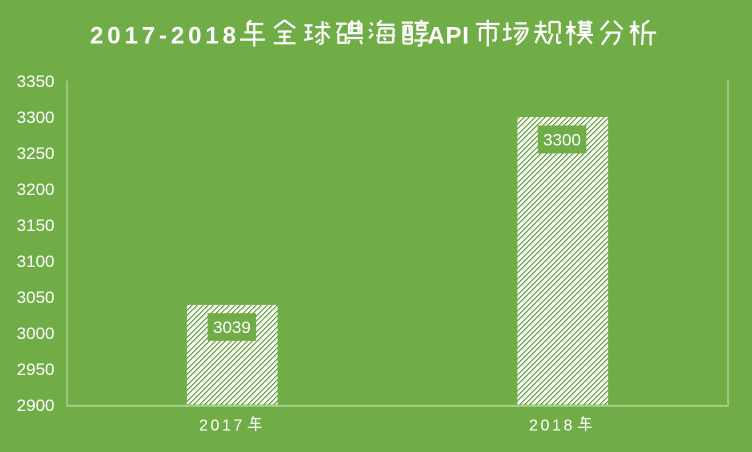  What do you see at coordinates (36, 225) in the screenshot?
I see `svg-text: 3150` at bounding box center [36, 225].